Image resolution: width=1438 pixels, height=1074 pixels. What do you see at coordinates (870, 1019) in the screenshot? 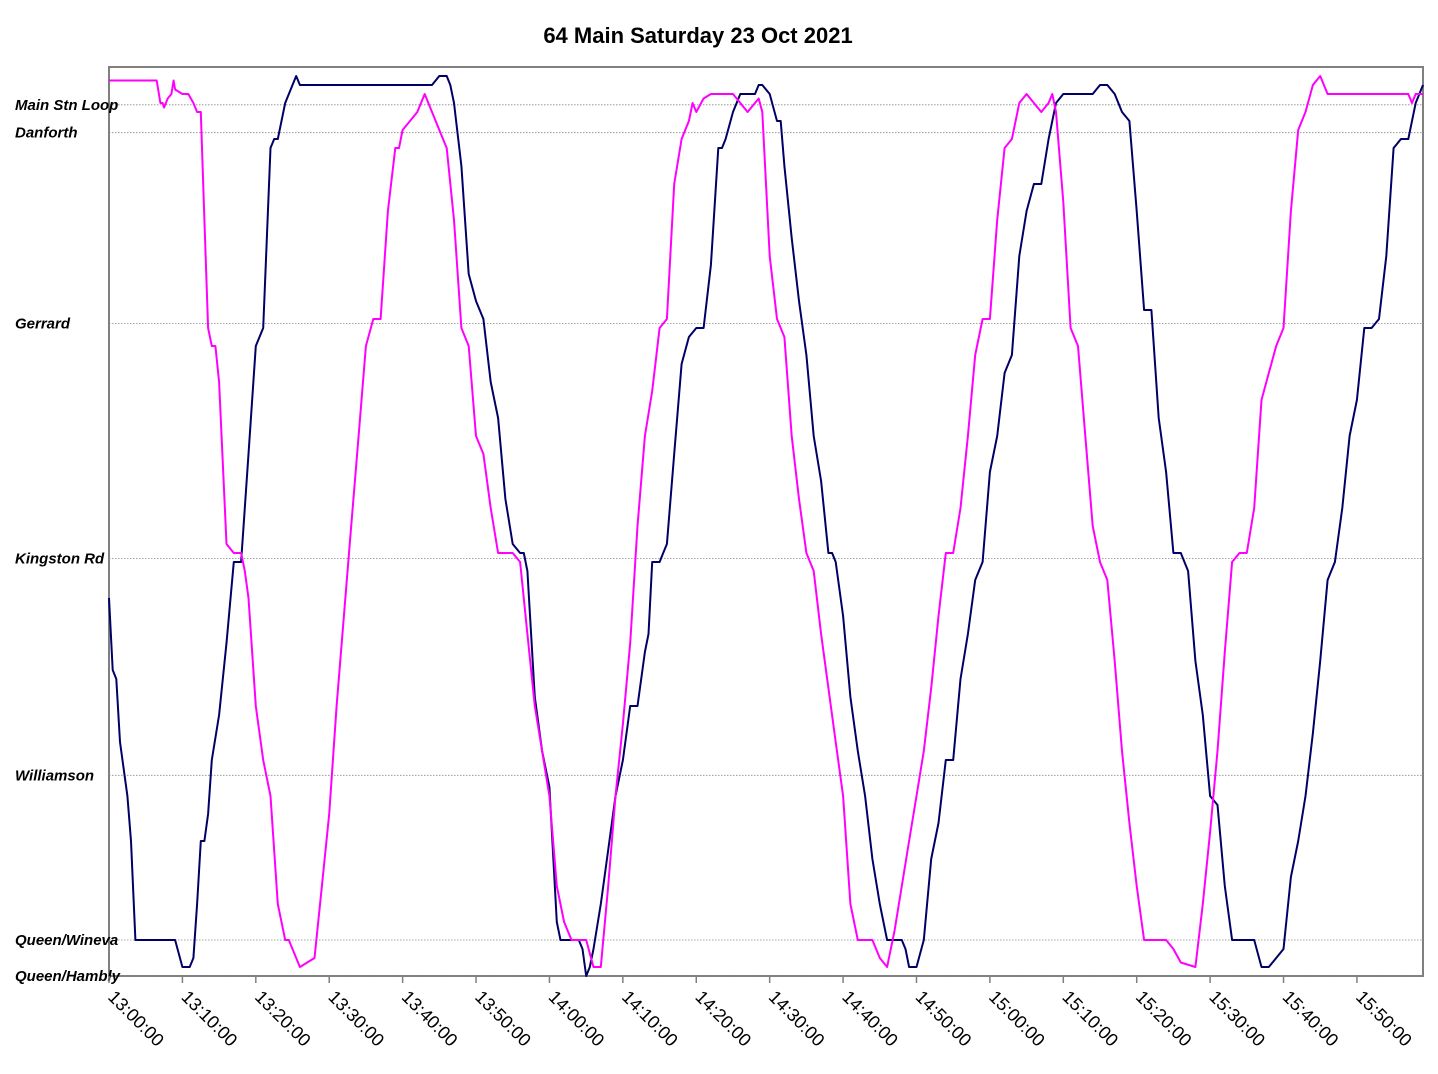
I see `x-tick-label: 14:40:00` at bounding box center [870, 1019].